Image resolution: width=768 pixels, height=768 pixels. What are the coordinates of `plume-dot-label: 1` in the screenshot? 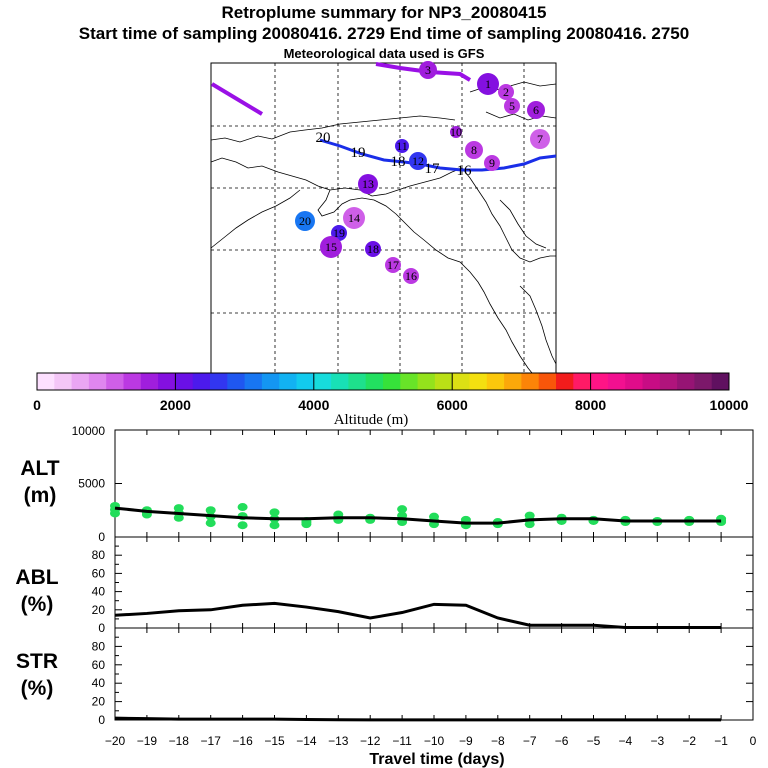 It's located at (488, 84).